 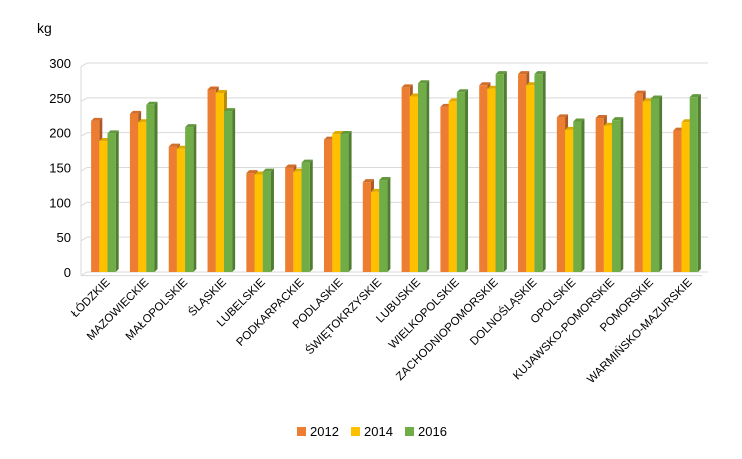 I want to click on legend-label: 2014, so click(x=378, y=431).